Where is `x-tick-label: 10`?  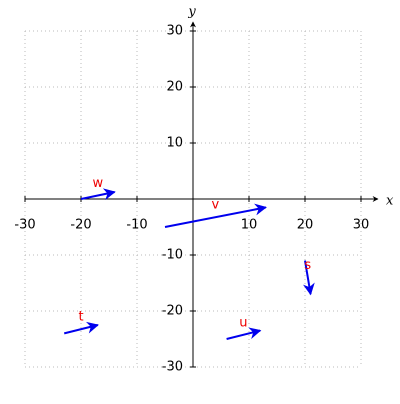 x-tick-label: 10 is located at coordinates (249, 225).